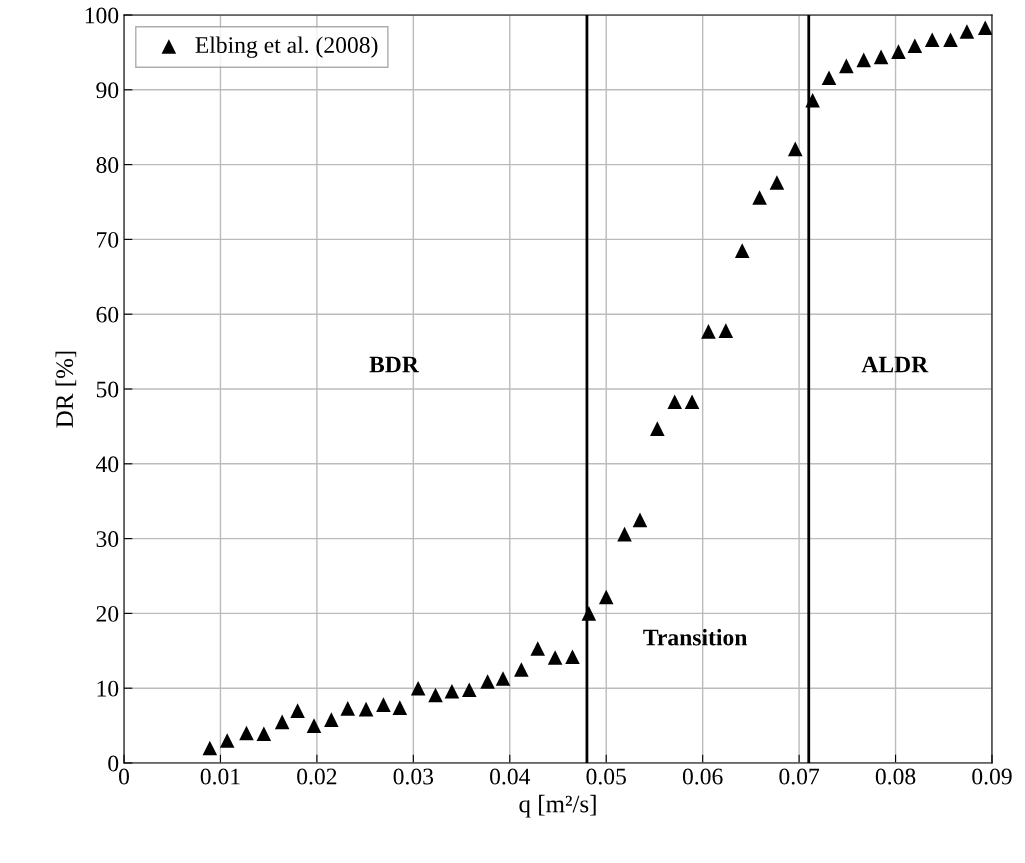  Describe the element at coordinates (108, 688) in the screenshot. I see `y-tick-label: 10` at that location.